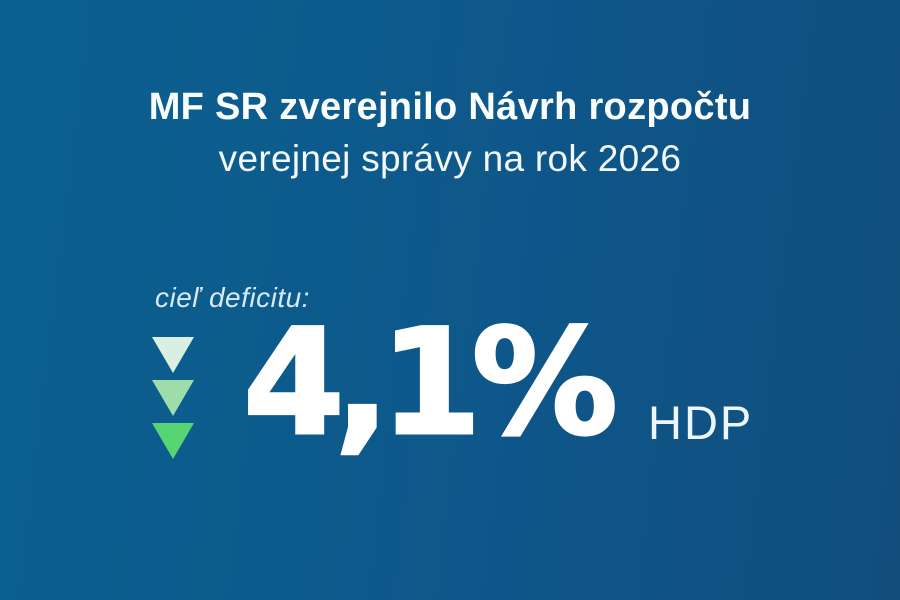 The width and height of the screenshot is (900, 600). Describe the element at coordinates (232, 297) in the screenshot. I see `deficit-label: cieľ deficitu:` at that location.